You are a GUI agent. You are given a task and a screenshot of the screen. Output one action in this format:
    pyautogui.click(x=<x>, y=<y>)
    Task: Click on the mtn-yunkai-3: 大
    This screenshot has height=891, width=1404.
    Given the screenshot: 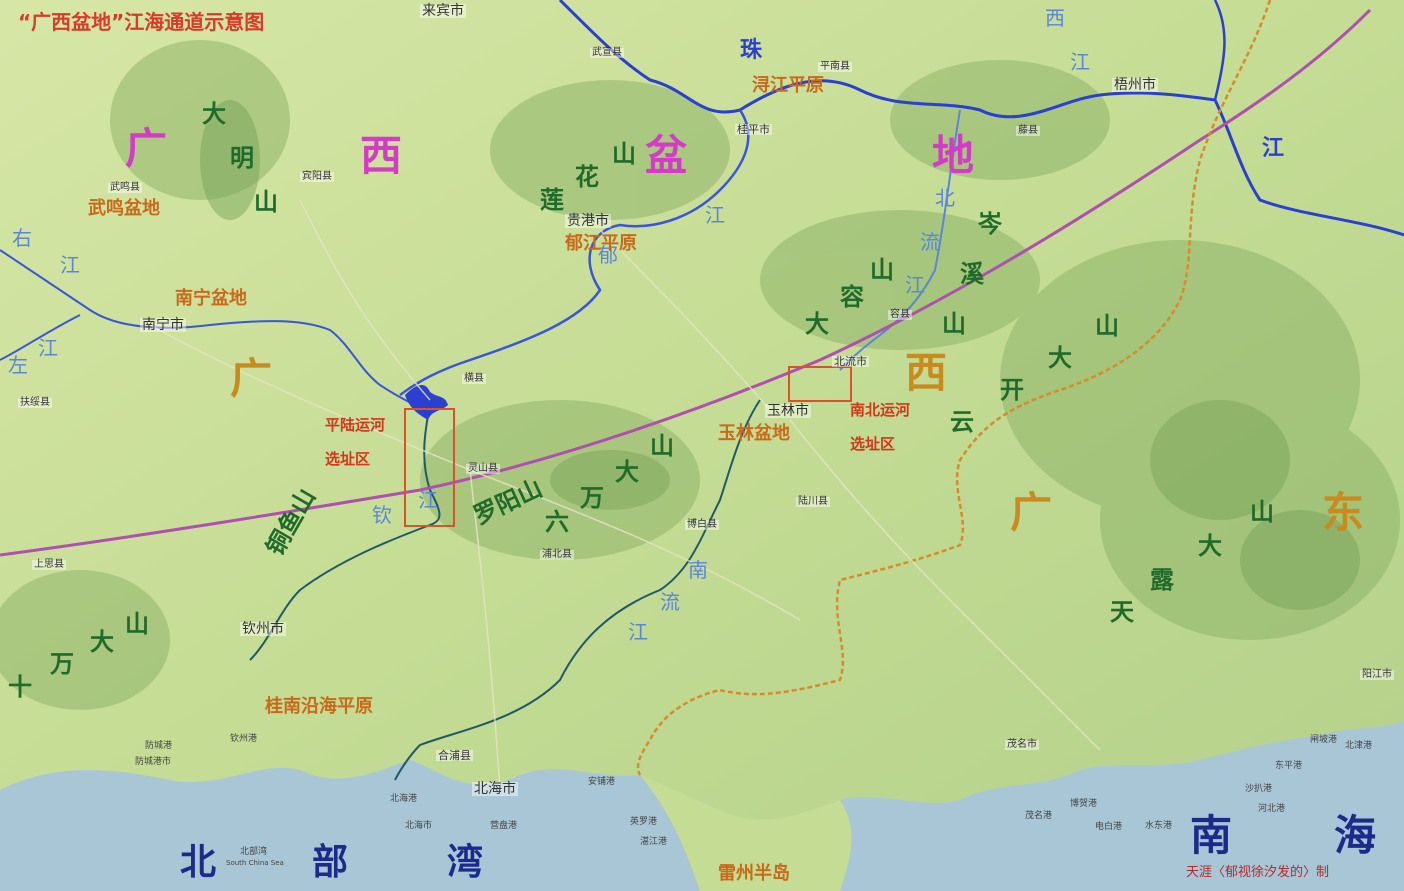 What is the action you would take?
    pyautogui.click(x=1060, y=358)
    